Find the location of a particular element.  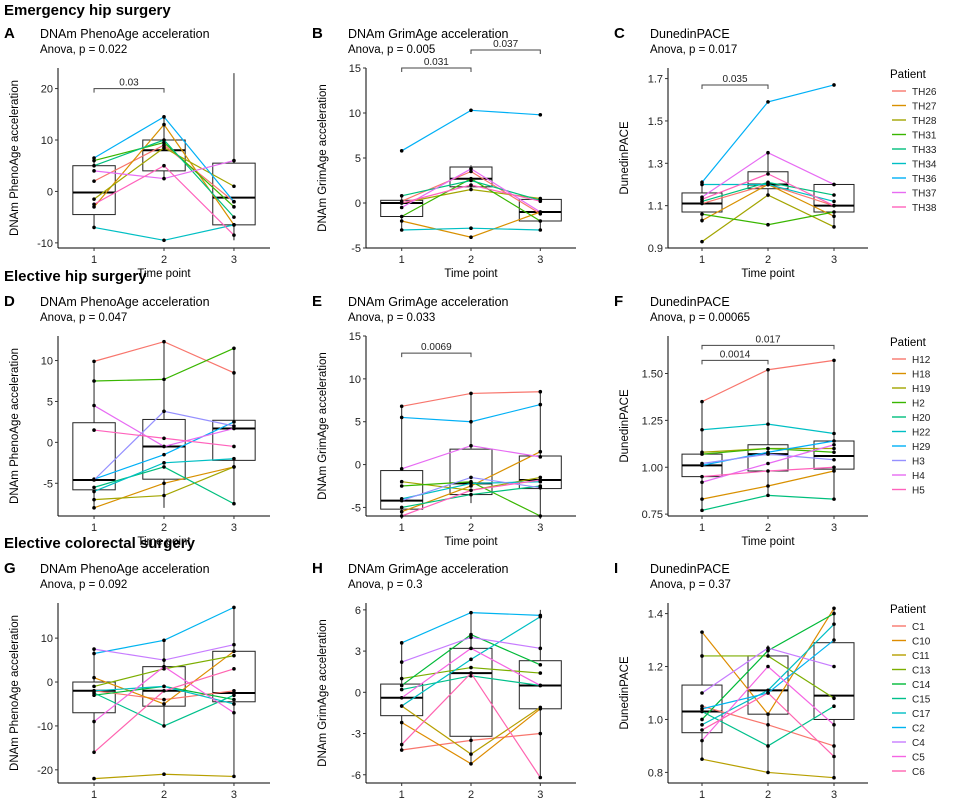

legend-label-c14: C14 is located at coordinates (921, 685).